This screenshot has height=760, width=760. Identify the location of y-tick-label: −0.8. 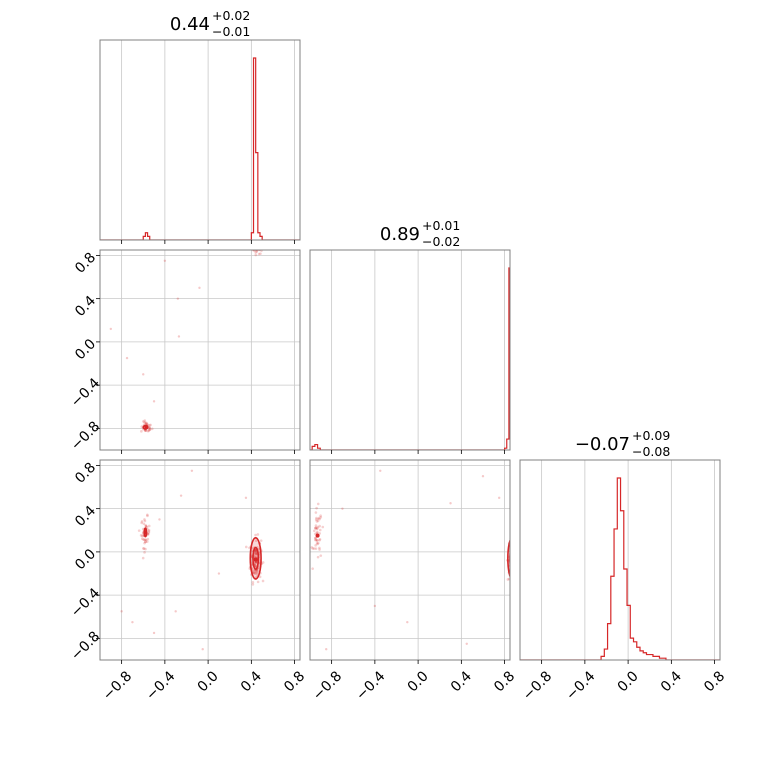
(85, 645).